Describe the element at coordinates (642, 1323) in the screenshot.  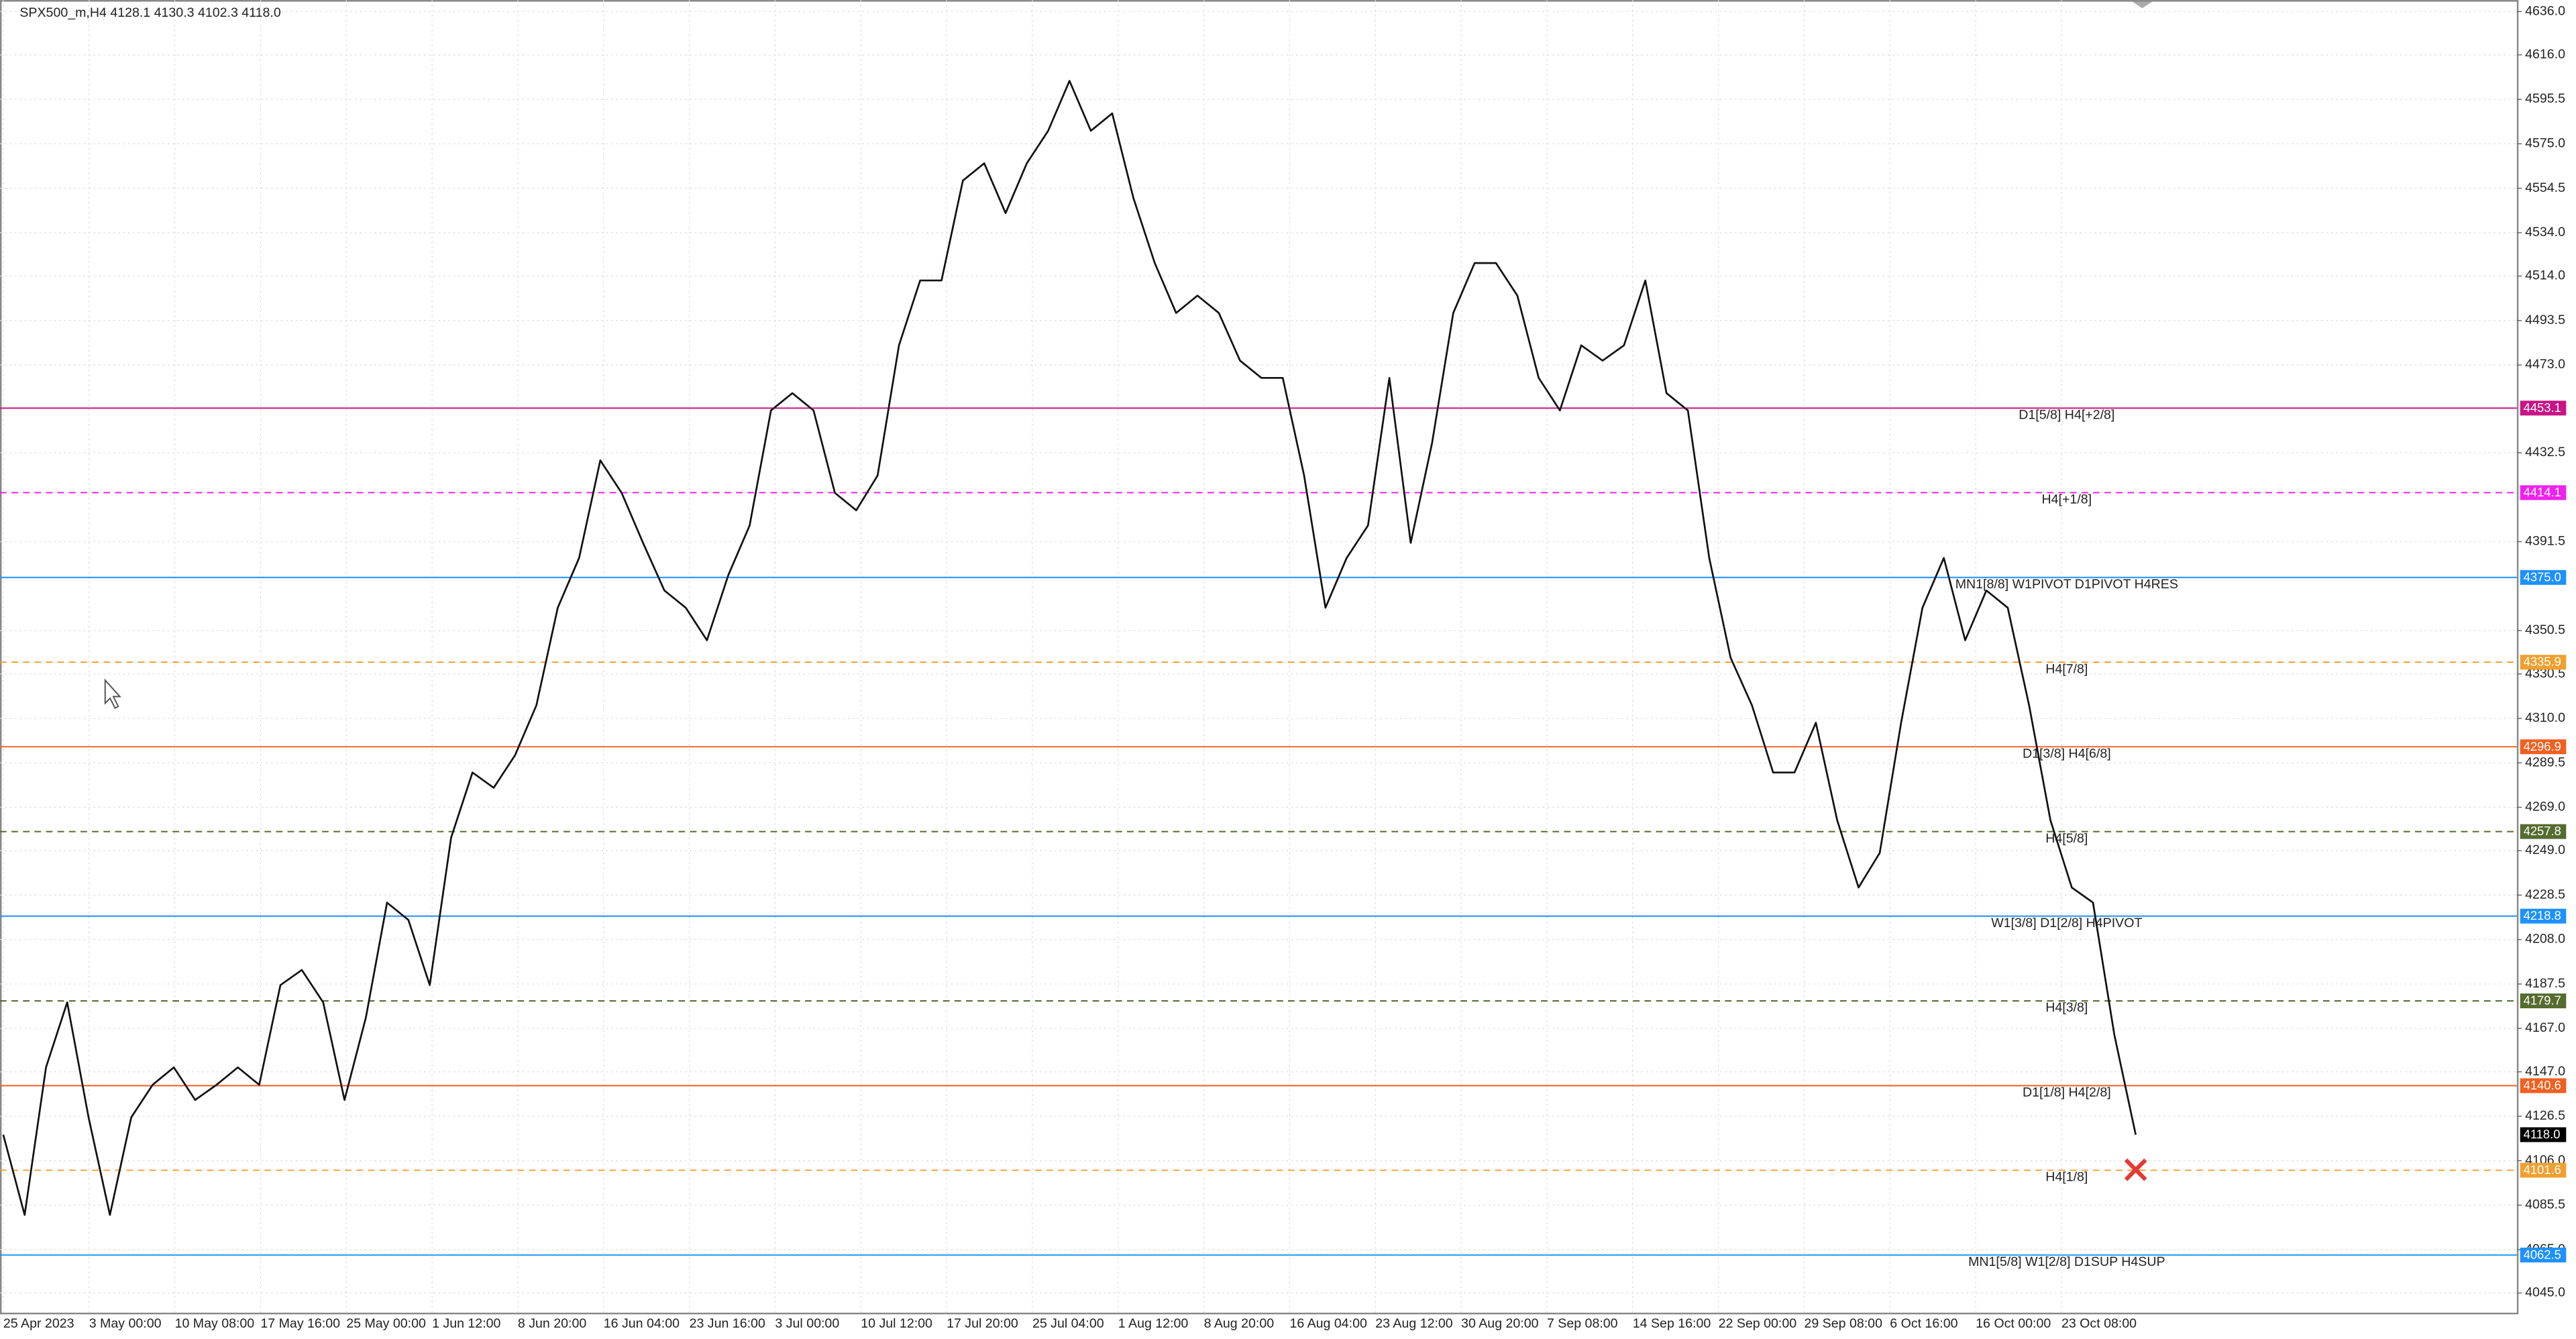
I see `time-label: 16 Jun 04:00` at that location.